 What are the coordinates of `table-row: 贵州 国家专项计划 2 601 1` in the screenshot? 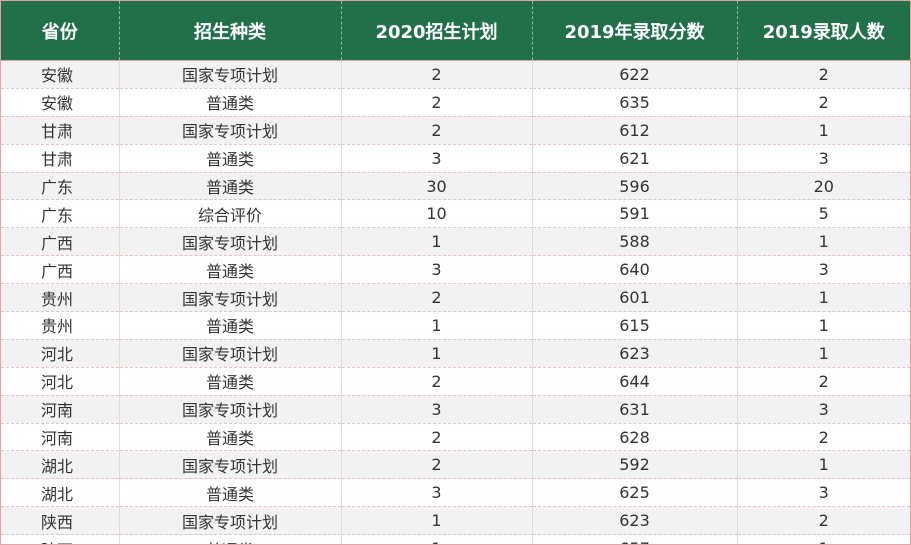 It's located at (455, 298).